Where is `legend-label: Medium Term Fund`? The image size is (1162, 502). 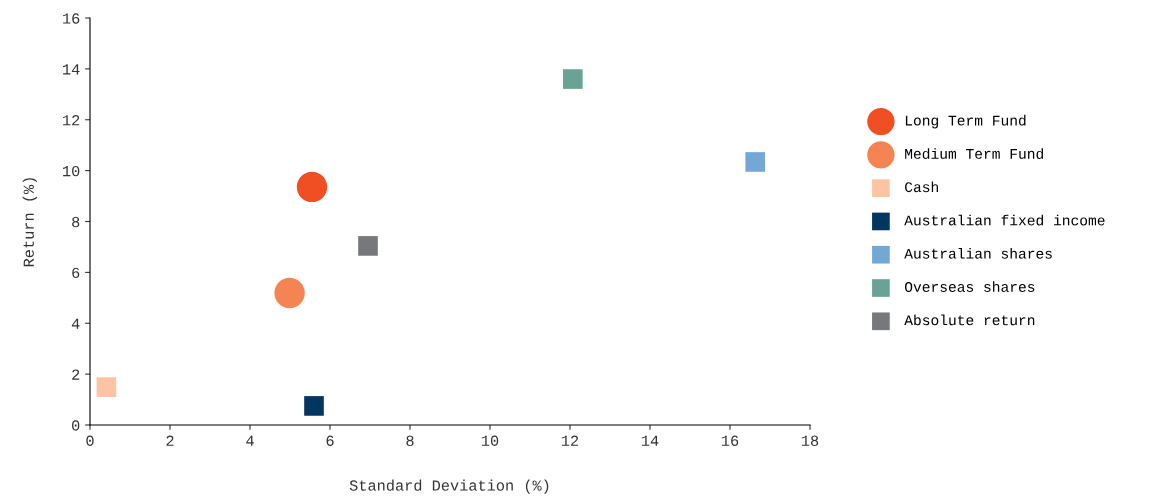 legend-label: Medium Term Fund is located at coordinates (974, 153).